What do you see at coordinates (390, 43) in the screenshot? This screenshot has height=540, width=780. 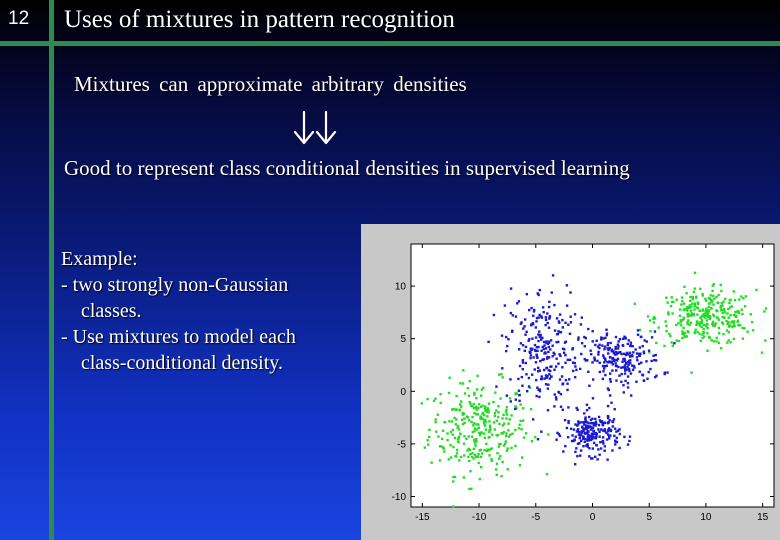 I see `accent-bar-horizontal` at bounding box center [390, 43].